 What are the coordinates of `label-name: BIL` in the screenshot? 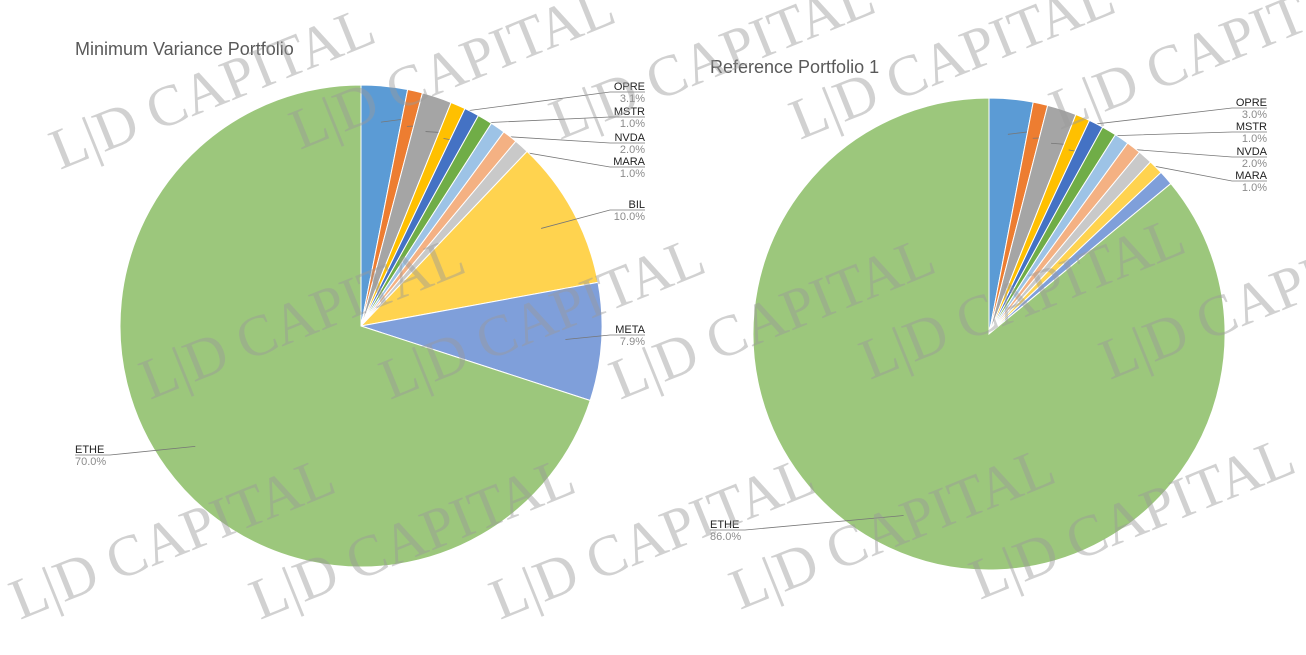 It's located at (636, 205).